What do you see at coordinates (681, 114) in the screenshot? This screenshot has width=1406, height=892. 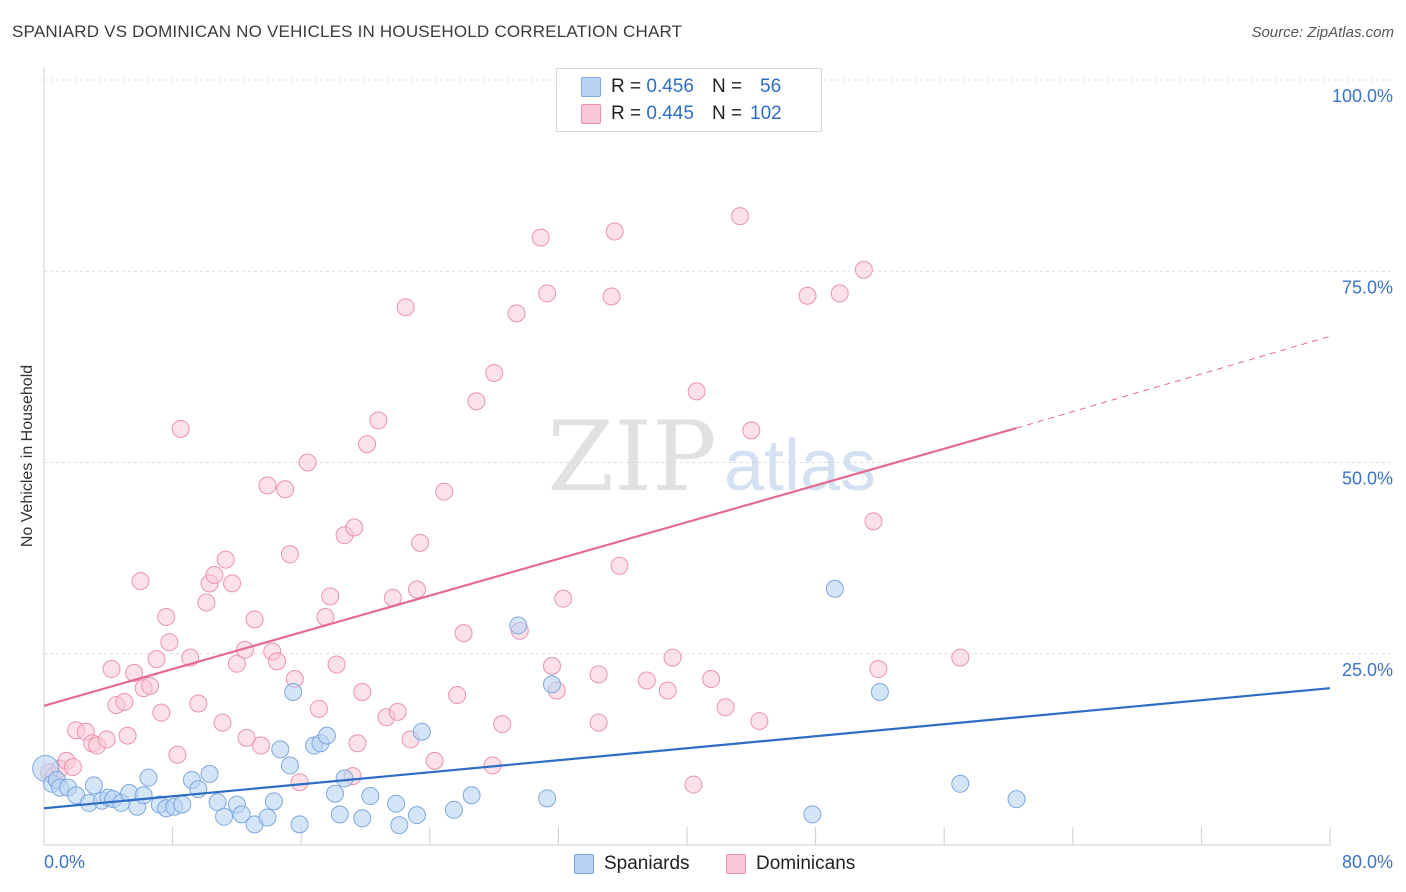 I see `legend-row-dominicans: R = 0.445 N = 102` at bounding box center [681, 114].